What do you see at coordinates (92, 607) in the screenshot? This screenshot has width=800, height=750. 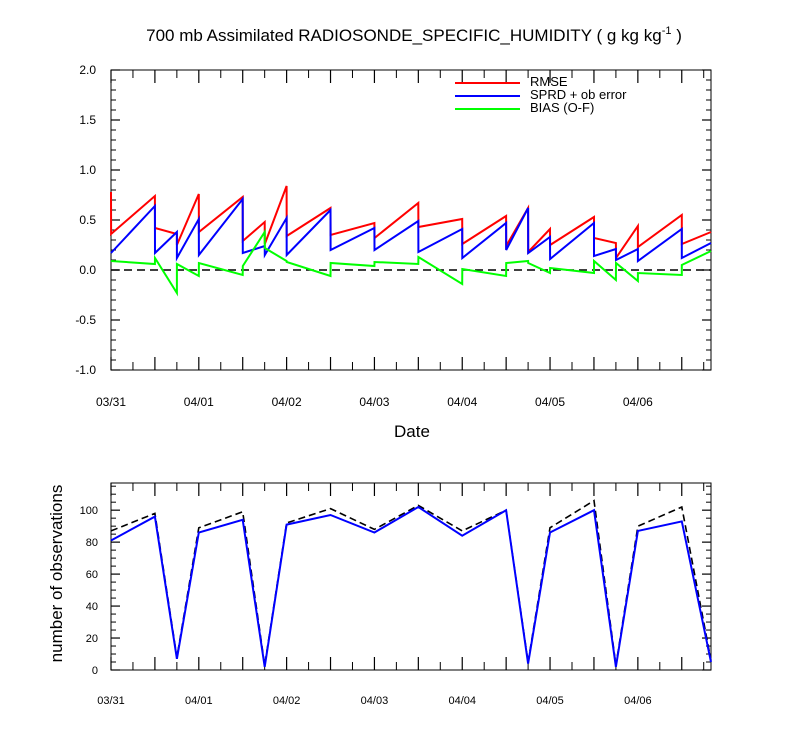 I see `y-tick-label: 40` at bounding box center [92, 607].